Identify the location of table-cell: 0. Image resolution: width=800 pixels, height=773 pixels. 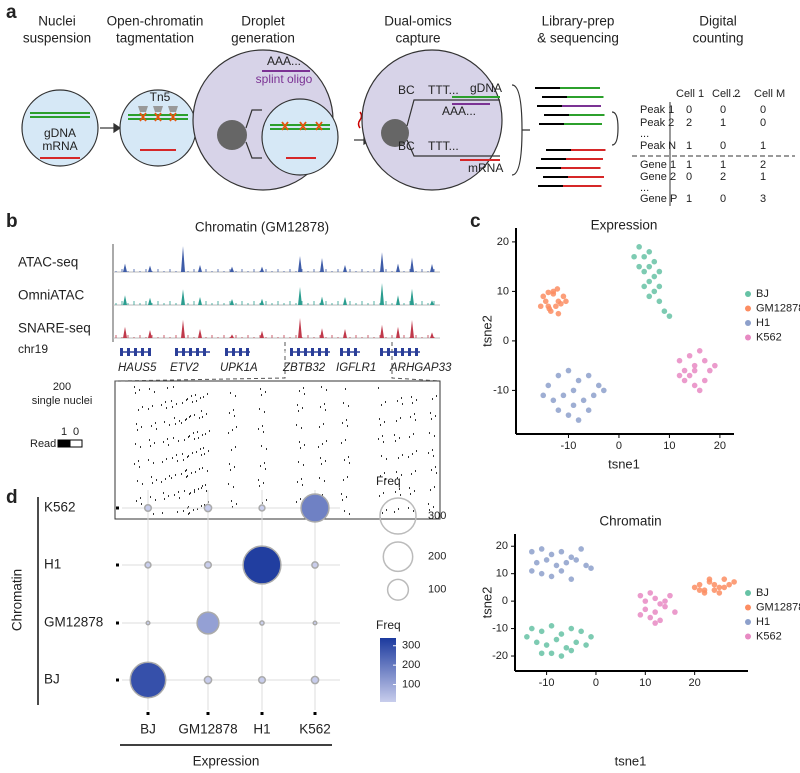
(689, 110).